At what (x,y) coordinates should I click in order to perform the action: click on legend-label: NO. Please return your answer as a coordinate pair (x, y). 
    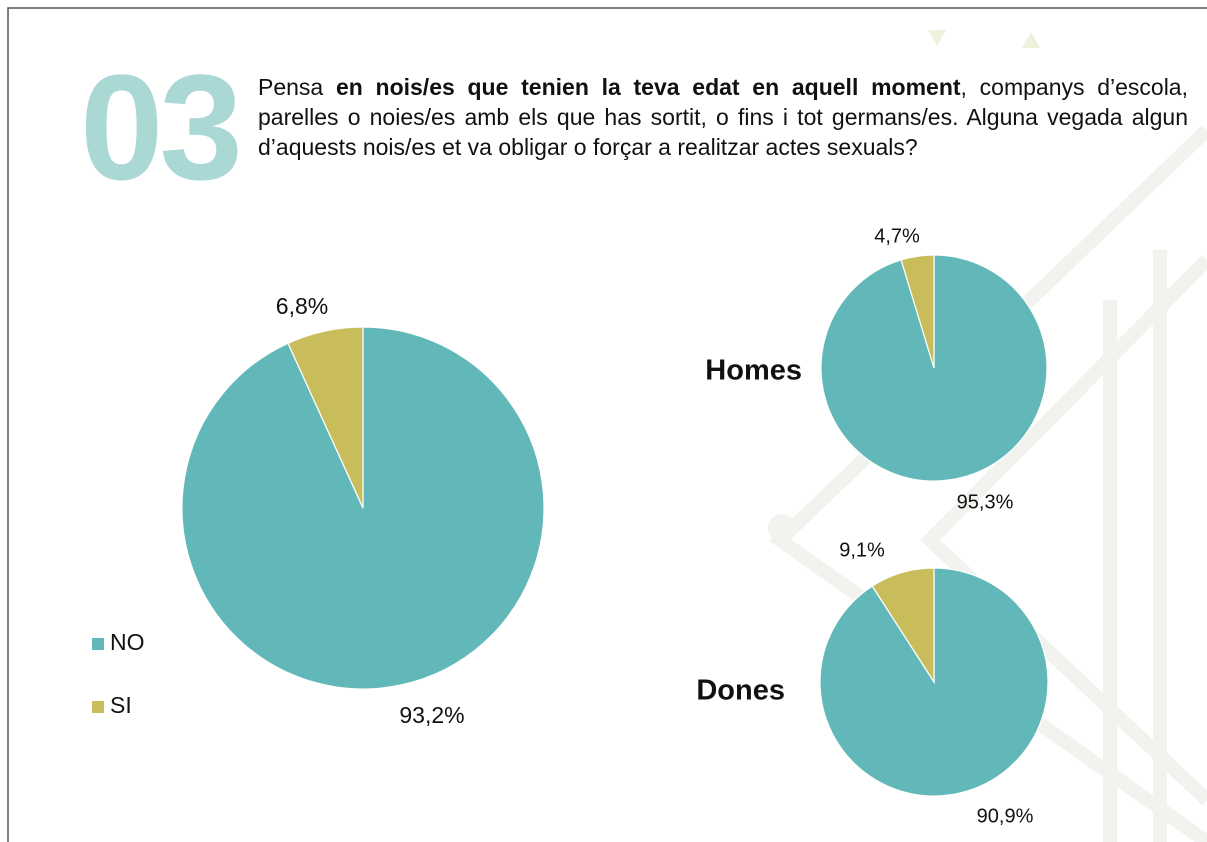
    Looking at the image, I should click on (127, 642).